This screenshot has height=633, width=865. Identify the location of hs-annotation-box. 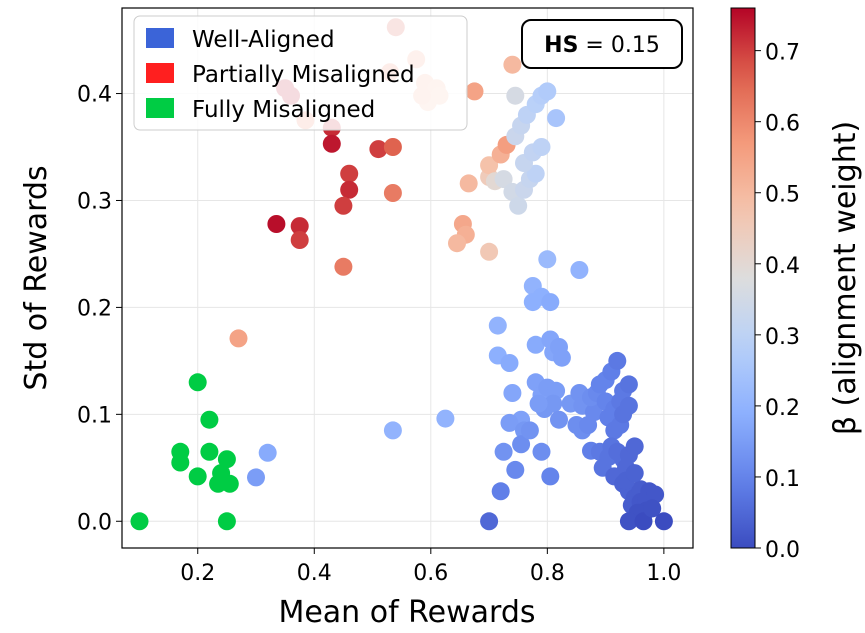
(602, 44).